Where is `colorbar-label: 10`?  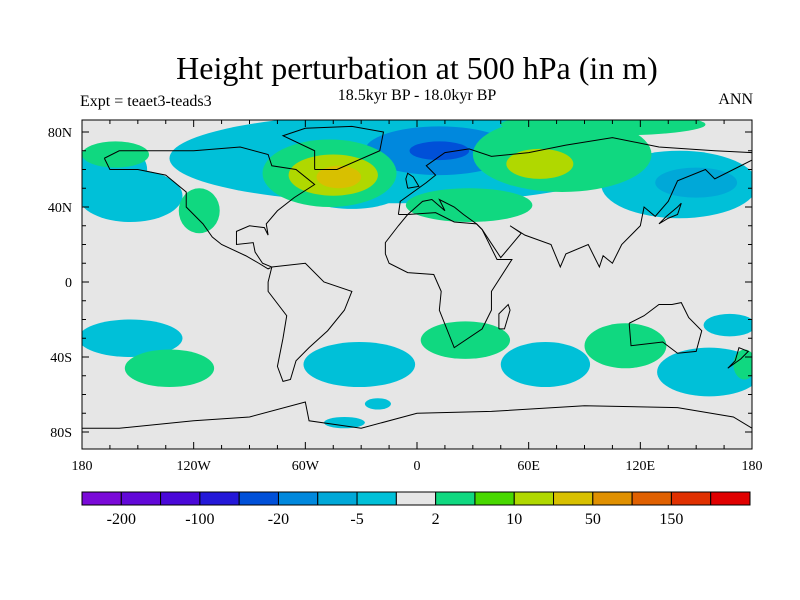 colorbar-label: 10 is located at coordinates (514, 519).